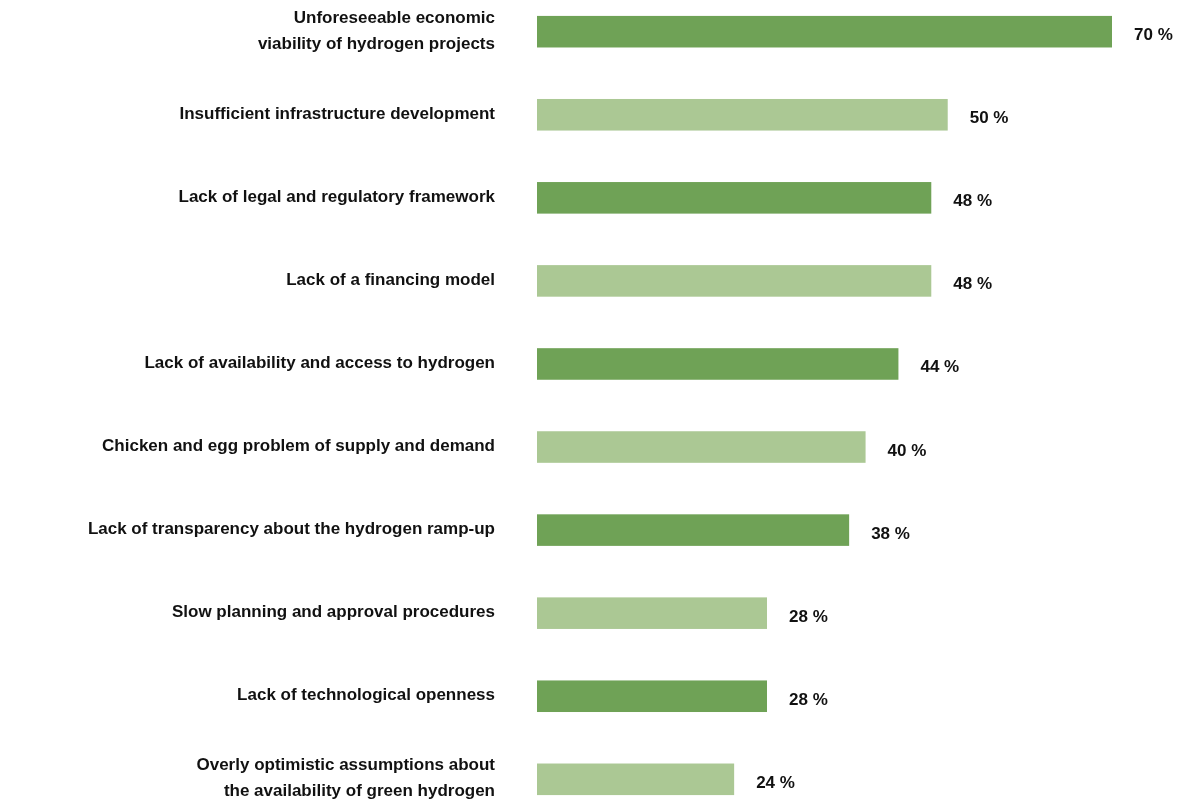 The image size is (1195, 811). Describe the element at coordinates (907, 450) in the screenshot. I see `data-label: 40 %` at that location.